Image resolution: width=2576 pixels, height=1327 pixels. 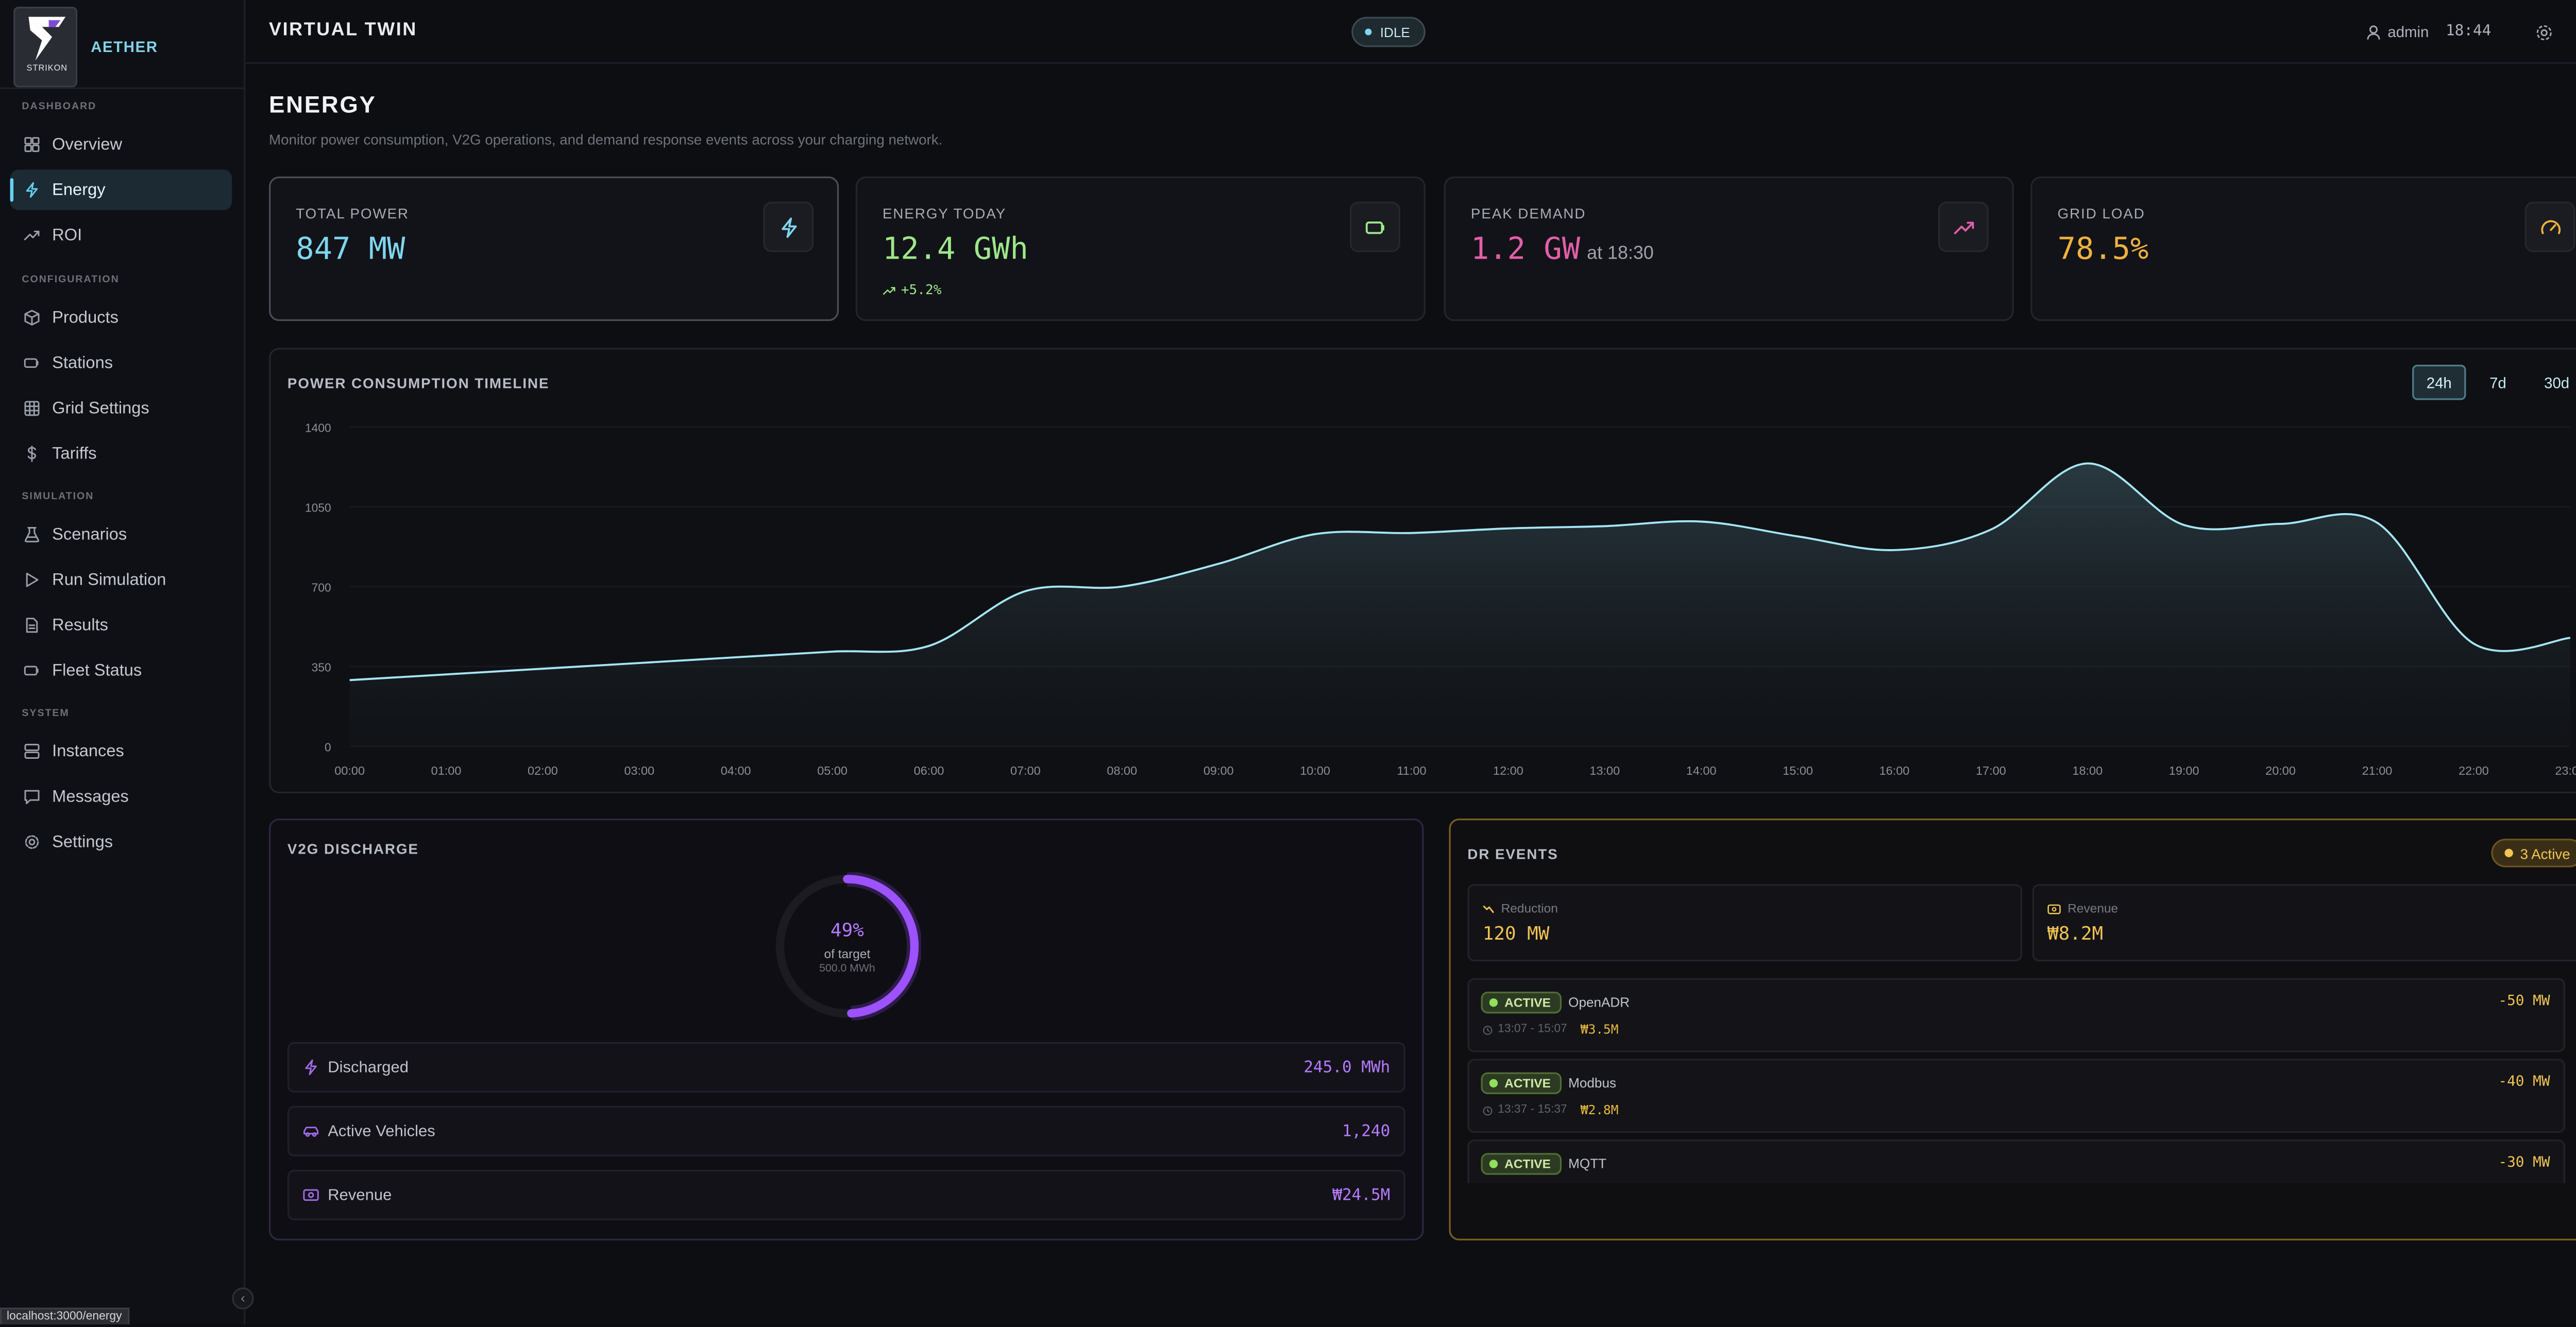 I want to click on sidebar-item-settings: Settings, so click(x=121, y=842).